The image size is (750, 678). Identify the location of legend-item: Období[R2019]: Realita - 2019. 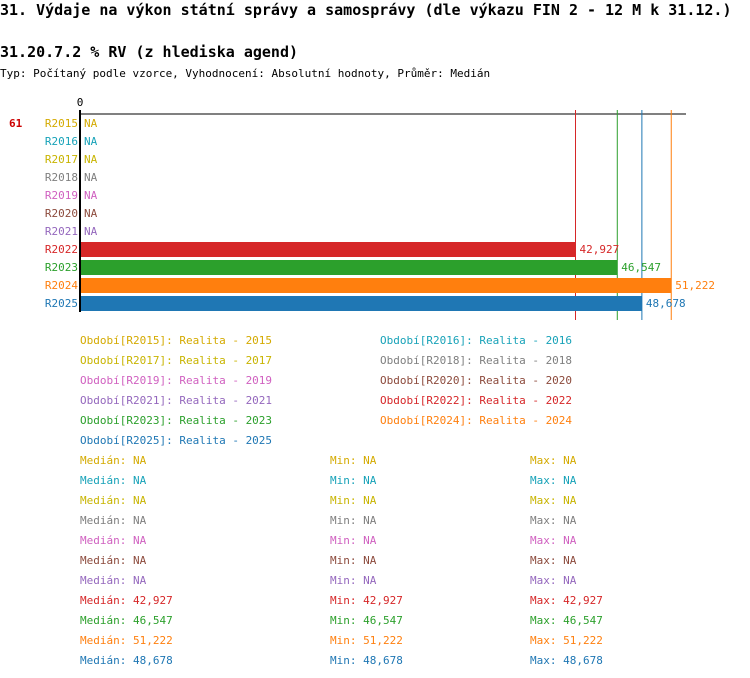
(176, 380).